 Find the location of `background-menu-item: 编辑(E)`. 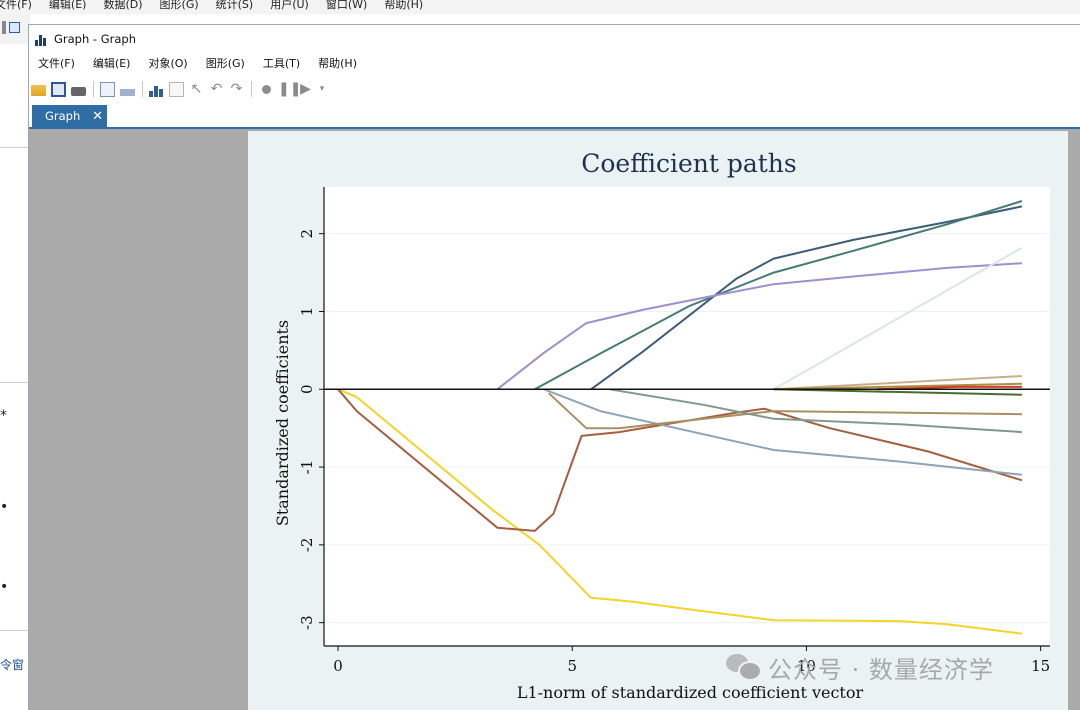

background-menu-item: 编辑(E) is located at coordinates (67, 5).